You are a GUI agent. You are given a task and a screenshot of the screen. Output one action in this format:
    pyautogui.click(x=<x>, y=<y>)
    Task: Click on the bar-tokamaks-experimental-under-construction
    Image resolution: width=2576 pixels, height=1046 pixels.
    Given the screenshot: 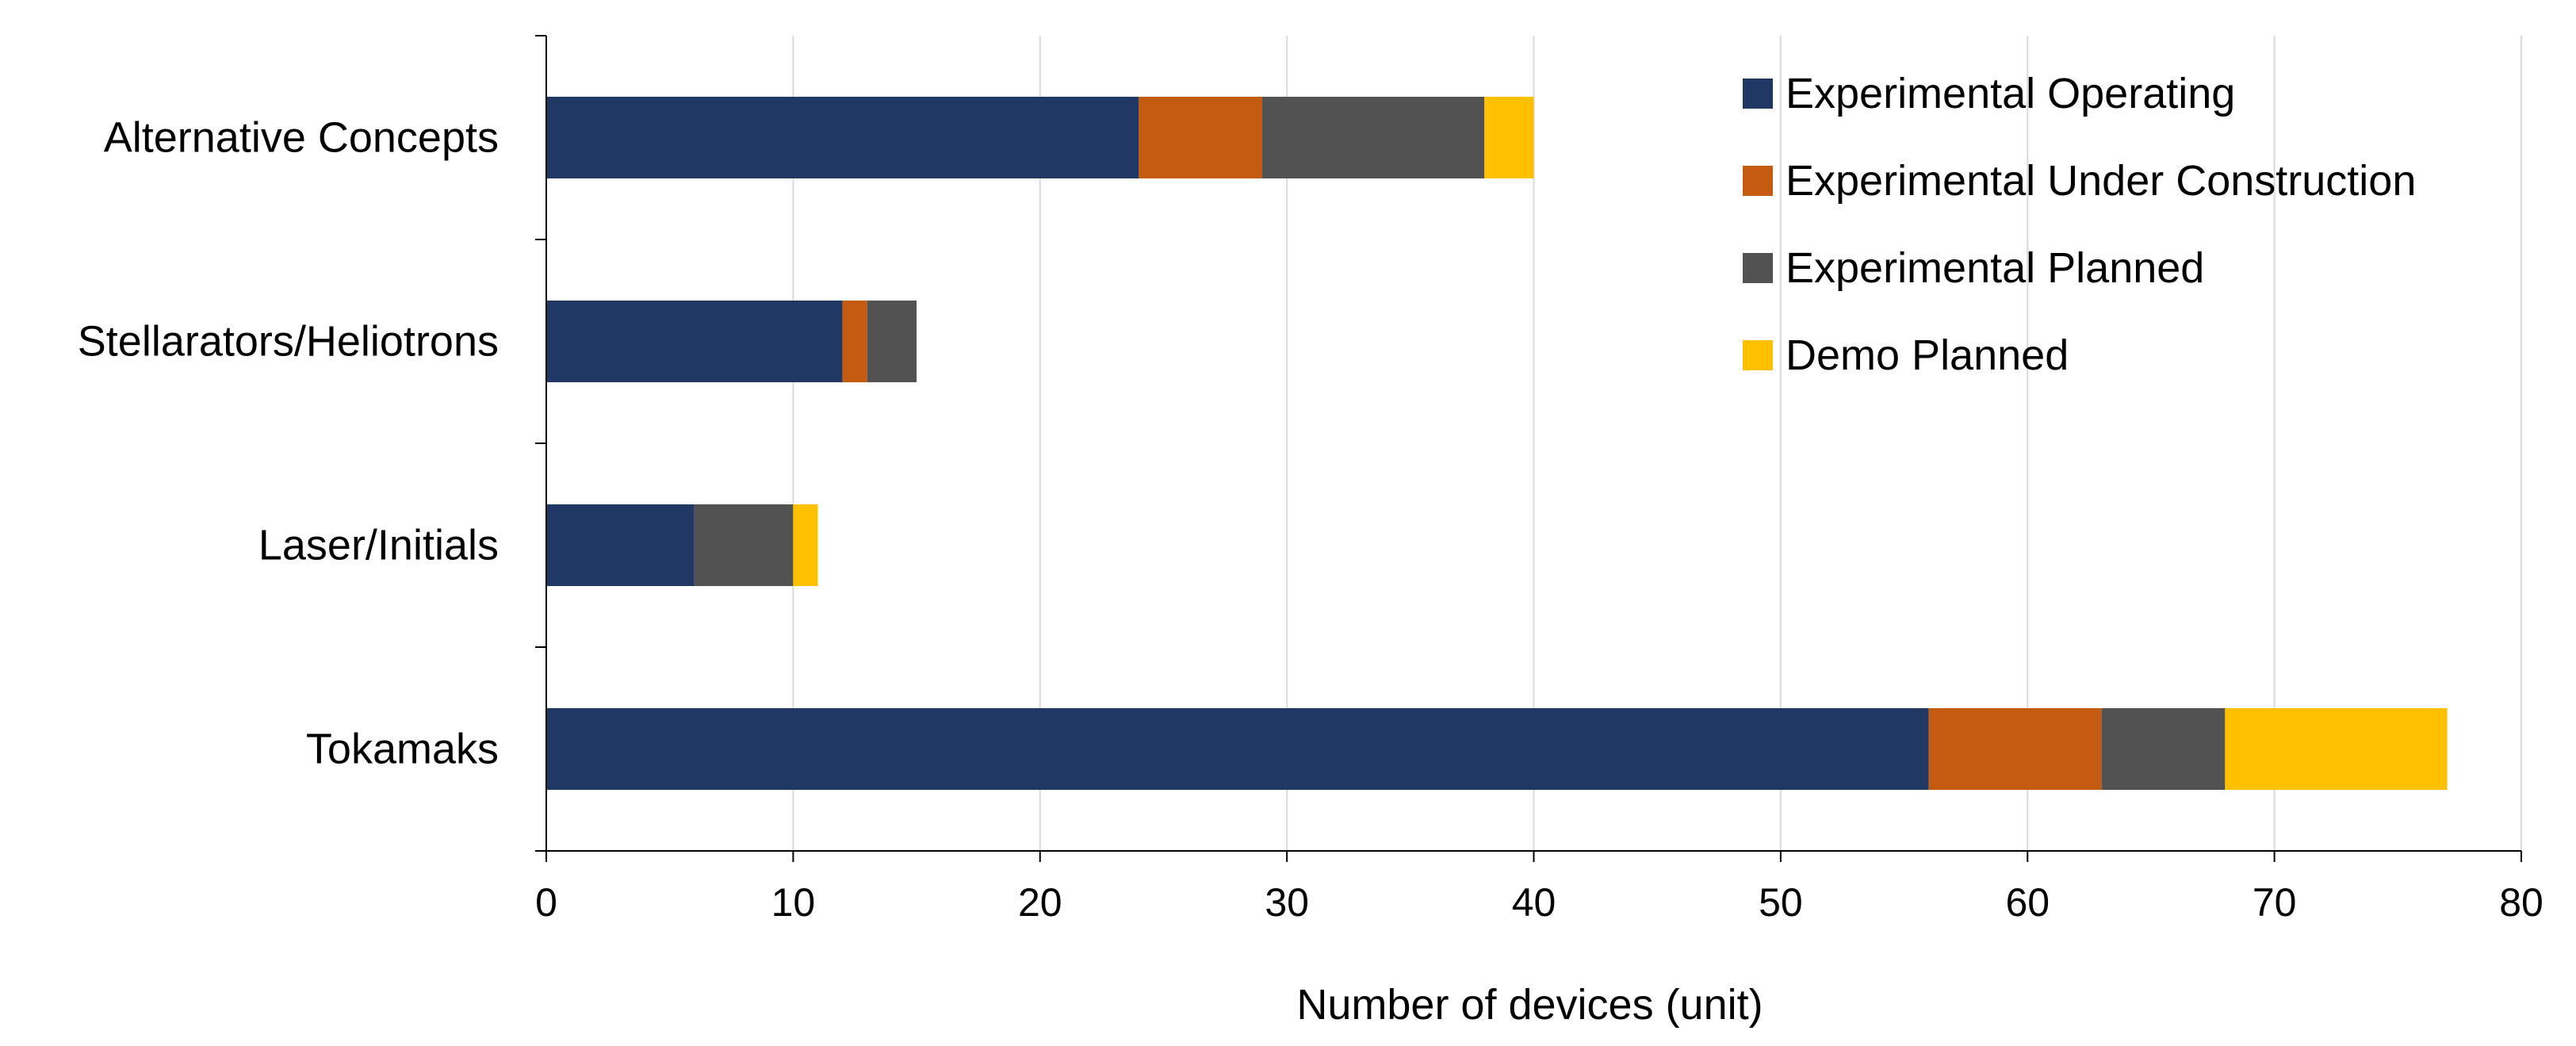 What is the action you would take?
    pyautogui.click(x=2015, y=749)
    